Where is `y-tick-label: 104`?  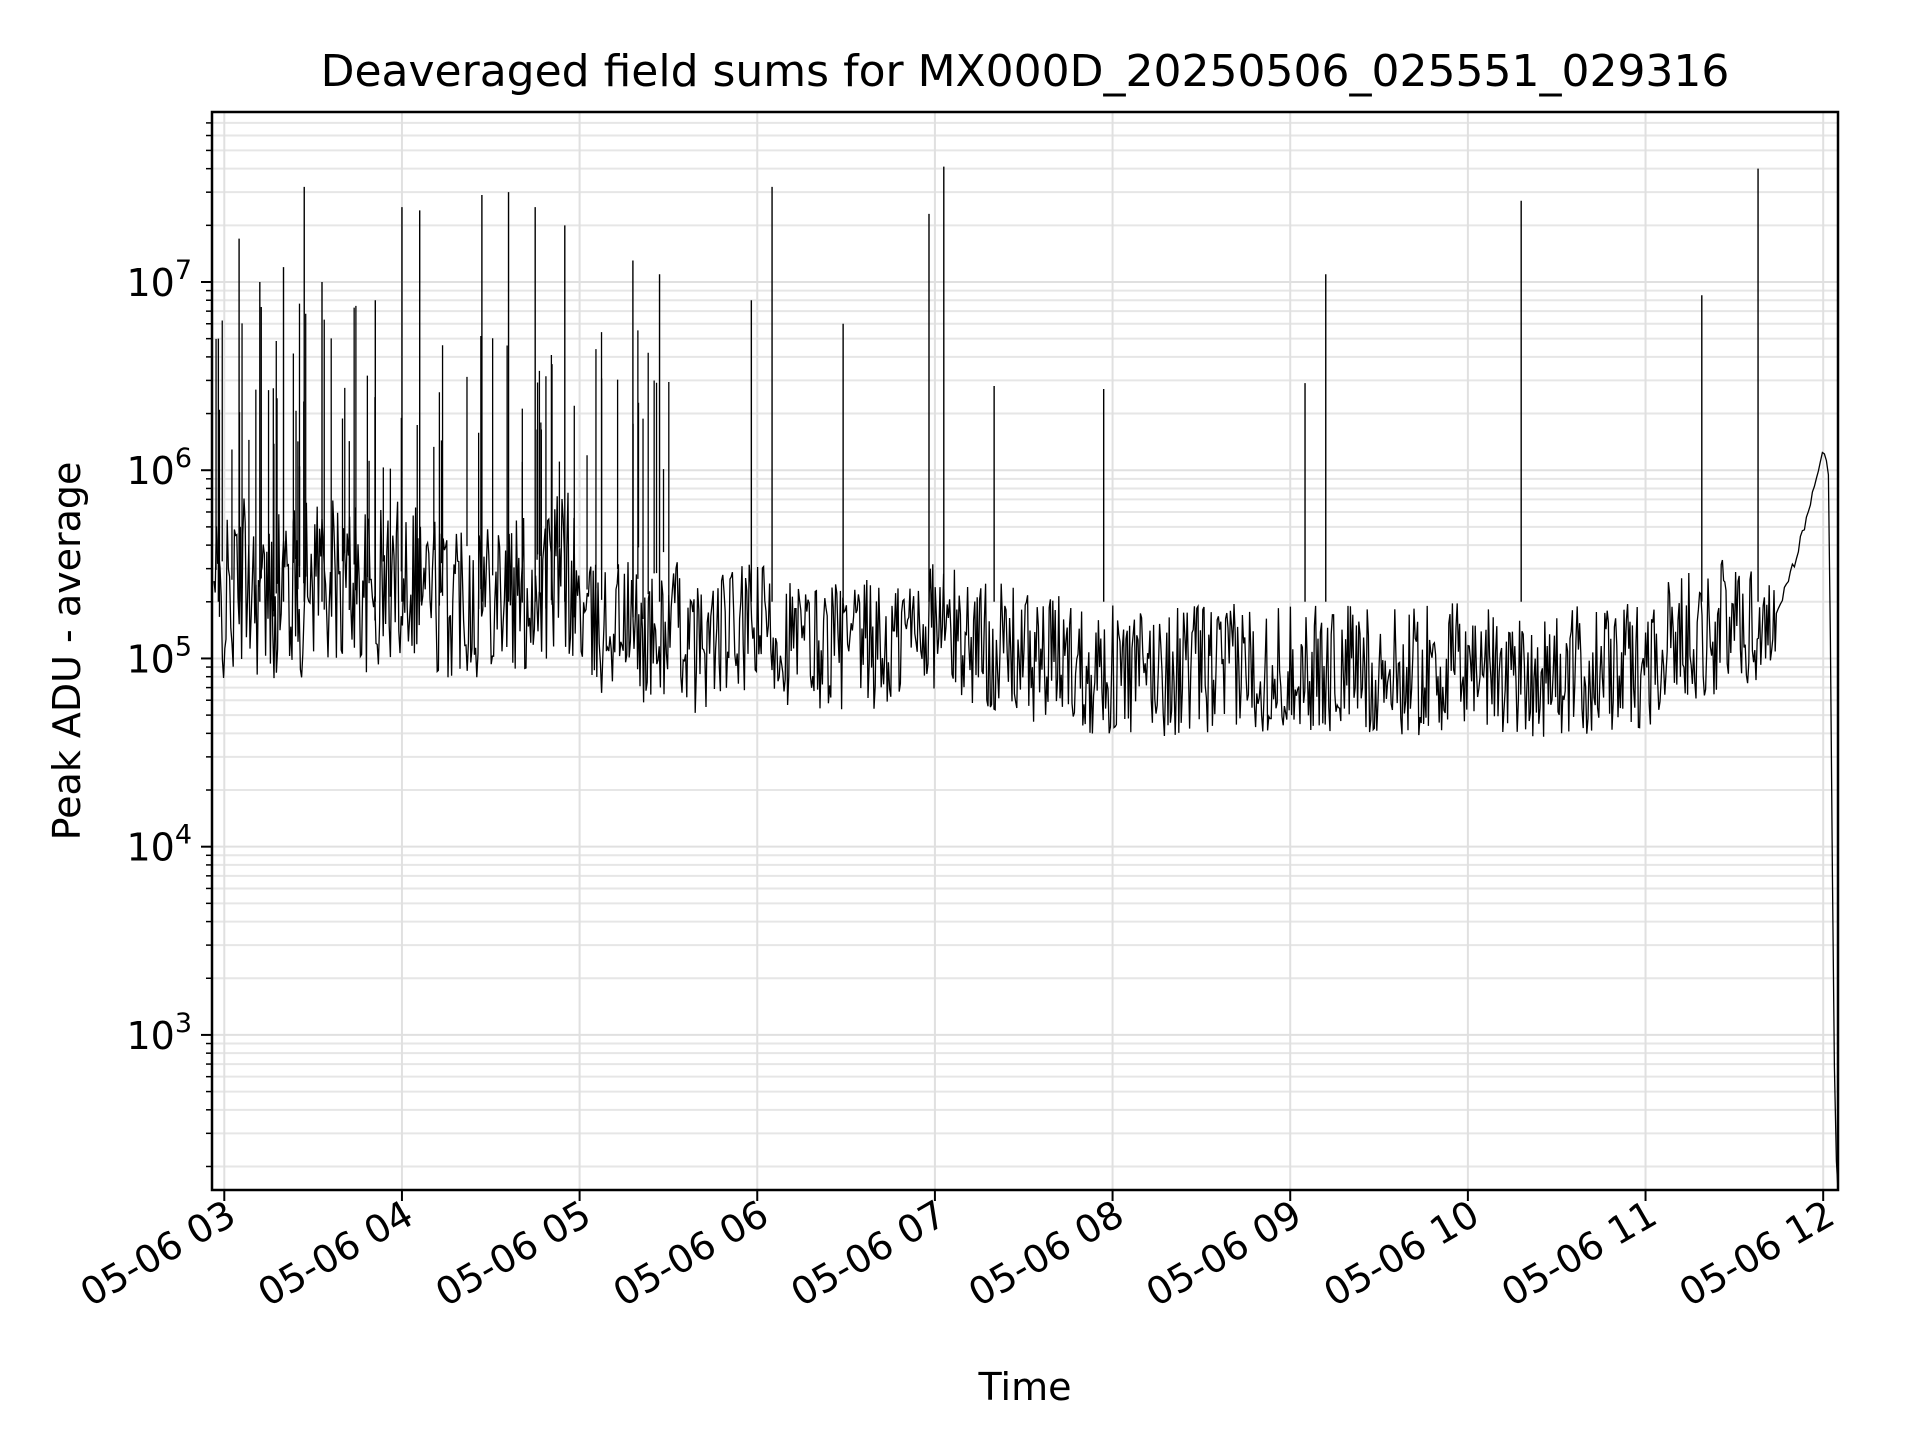
y-tick-label: 104 is located at coordinates (159, 845).